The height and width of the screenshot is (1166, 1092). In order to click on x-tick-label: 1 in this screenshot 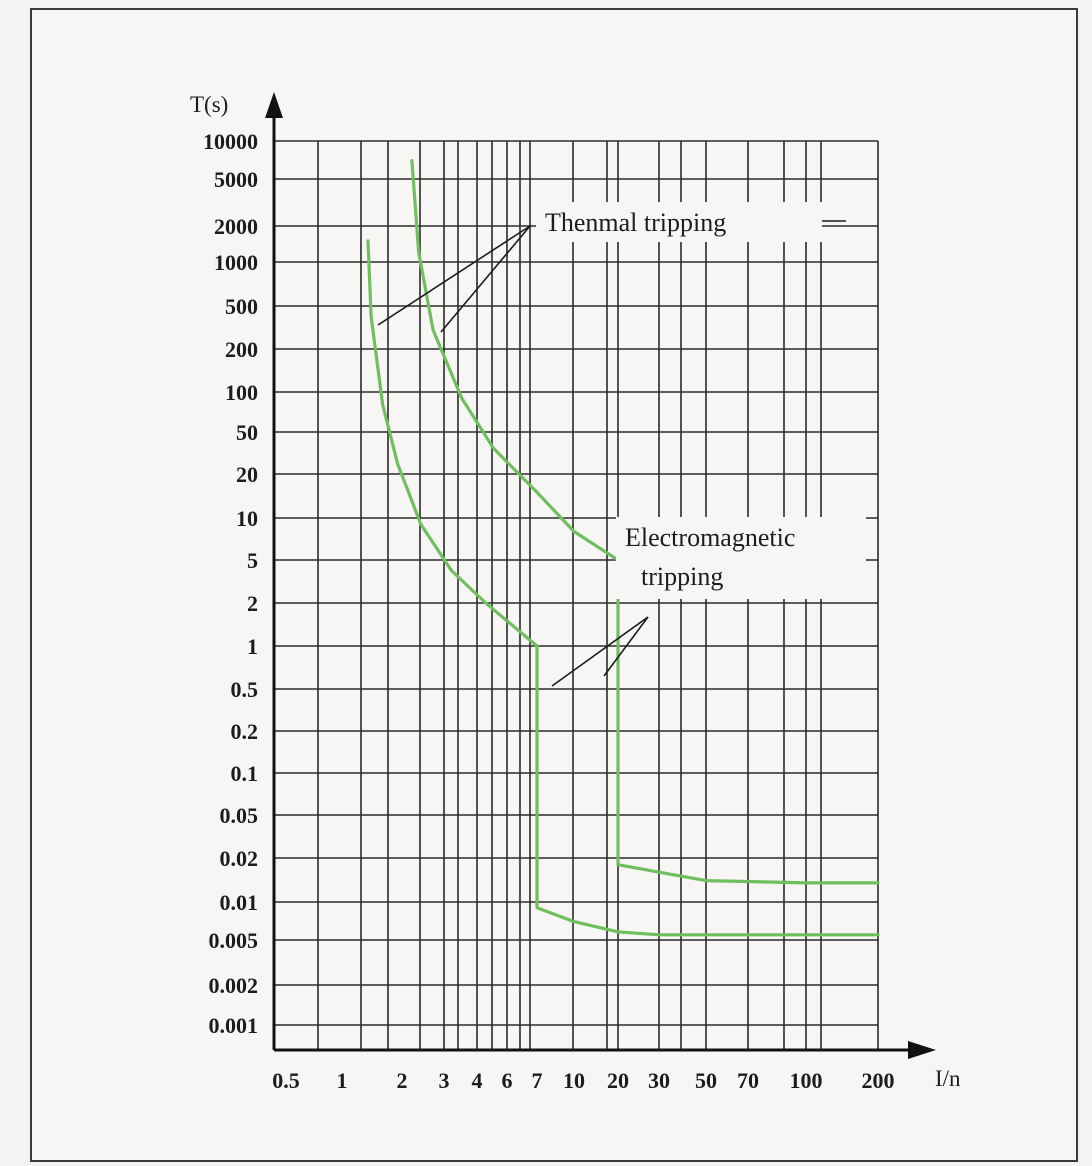, I will do `click(342, 1080)`.